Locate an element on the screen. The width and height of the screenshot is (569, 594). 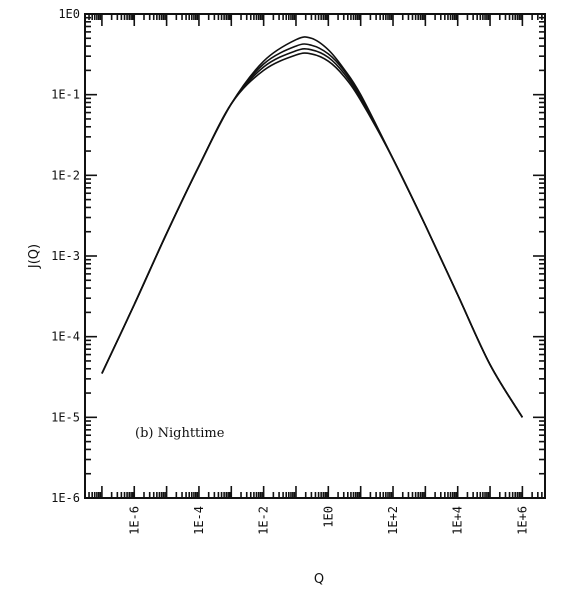
y-tick-label: 1E-2 is located at coordinates (65, 175).